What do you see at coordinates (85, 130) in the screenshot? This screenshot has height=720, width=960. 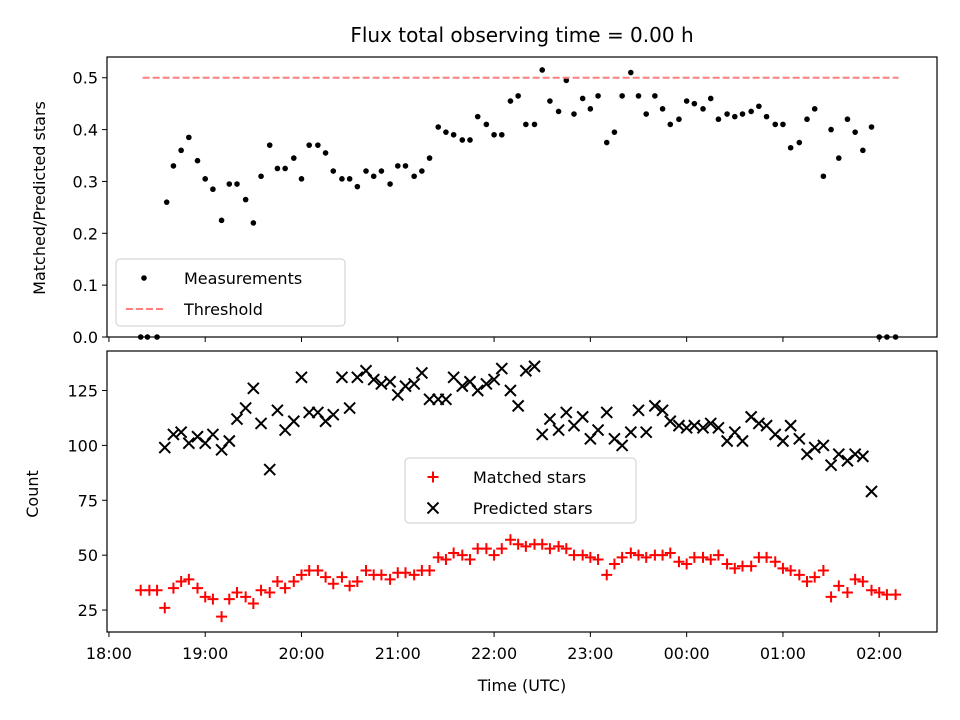 I see `top-y-tick-label: 0.4` at bounding box center [85, 130].